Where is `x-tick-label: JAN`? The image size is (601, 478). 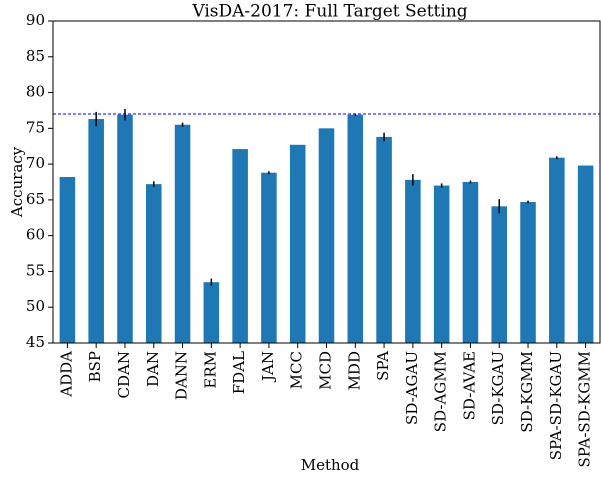
x-tick-label: JAN is located at coordinates (268, 367).